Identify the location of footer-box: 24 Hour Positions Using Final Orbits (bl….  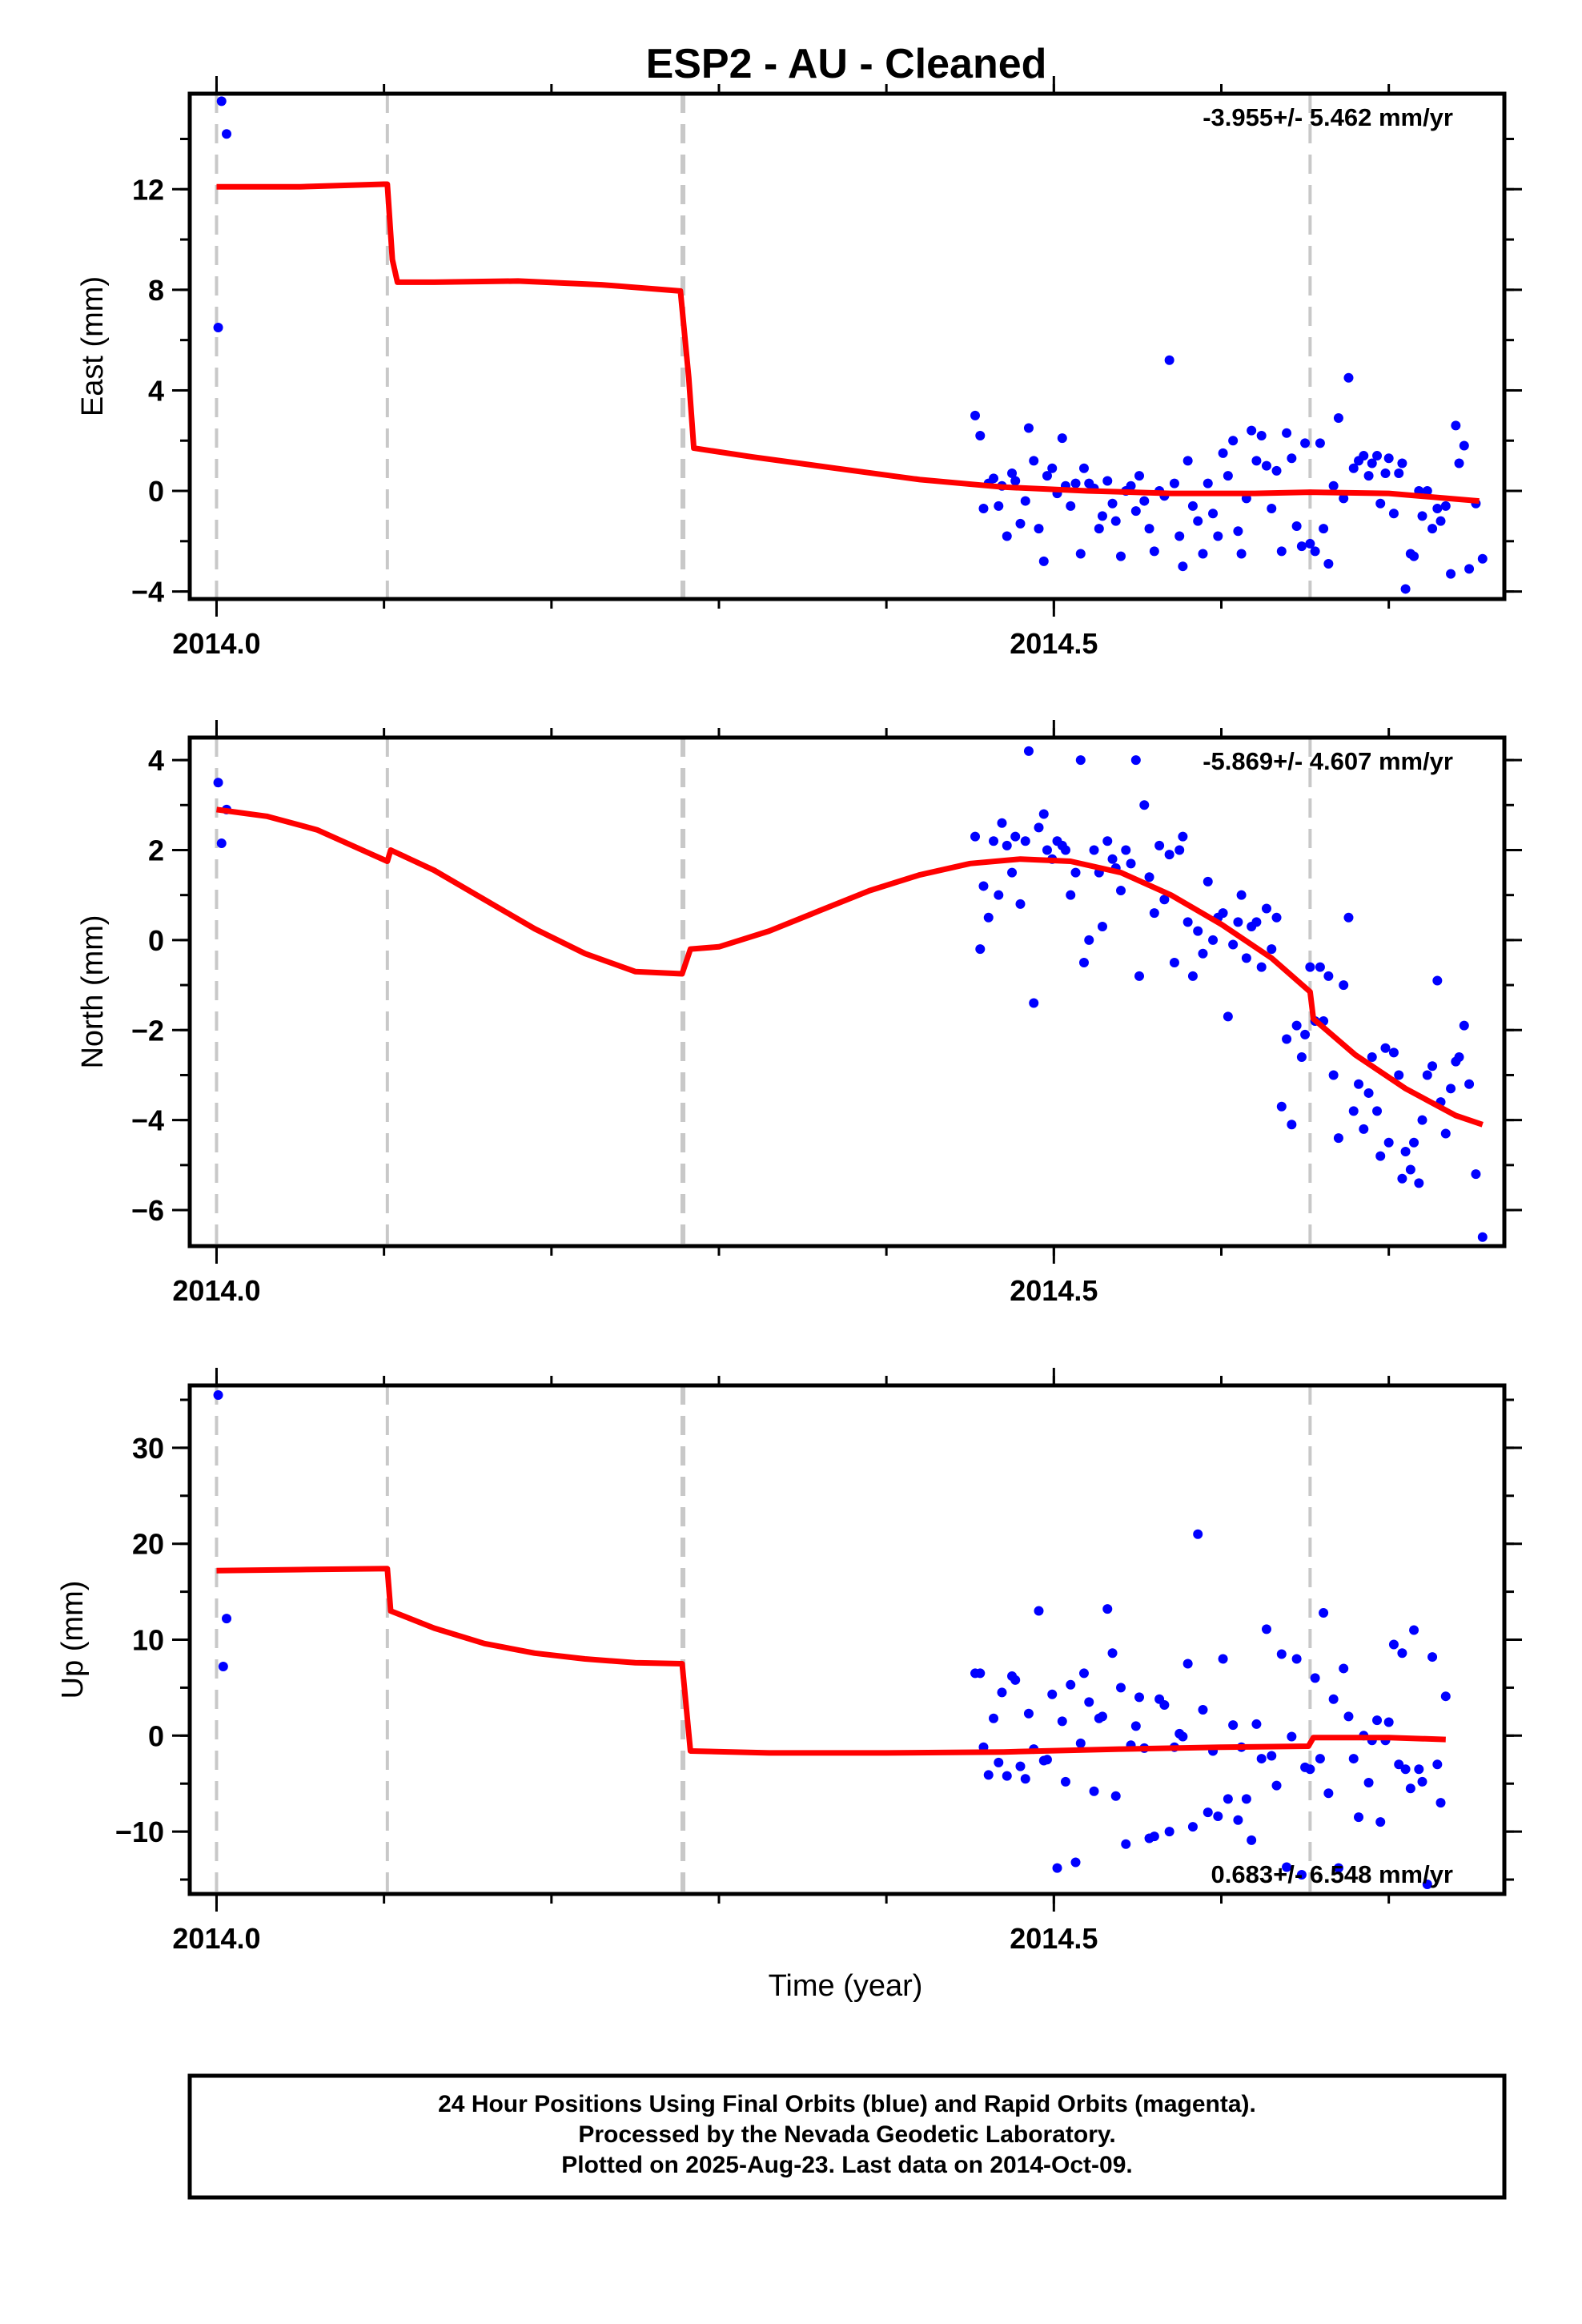
(847, 2136).